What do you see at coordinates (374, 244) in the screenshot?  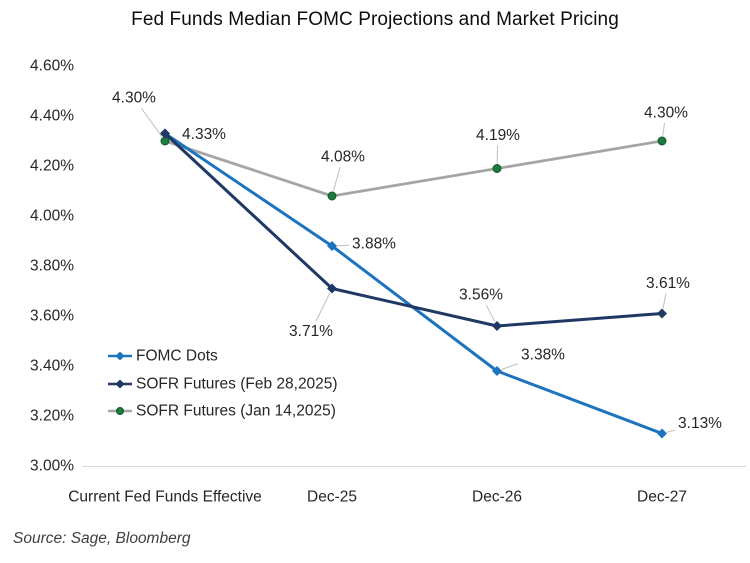 I see `data-label: 3.88%` at bounding box center [374, 244].